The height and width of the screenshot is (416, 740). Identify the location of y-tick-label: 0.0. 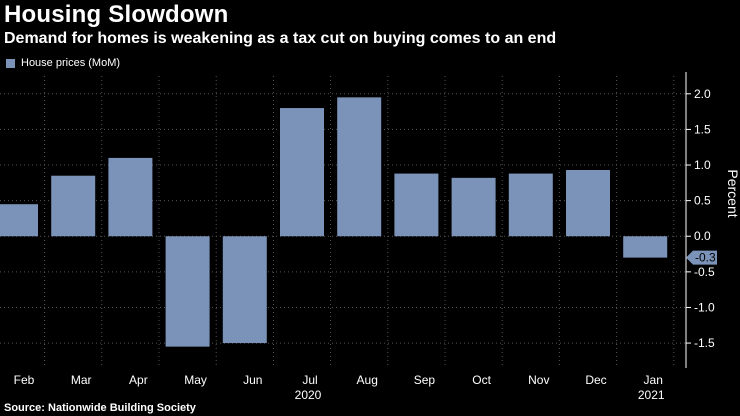
(702, 236).